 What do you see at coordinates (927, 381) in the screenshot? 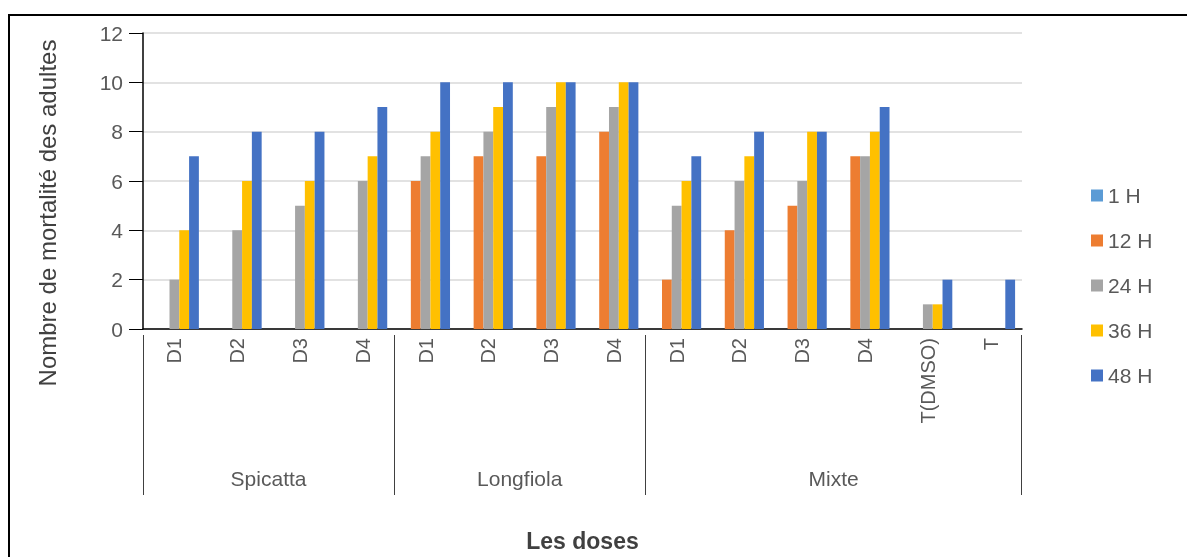
I see `x-tick-label: T(DMSO)` at bounding box center [927, 381].